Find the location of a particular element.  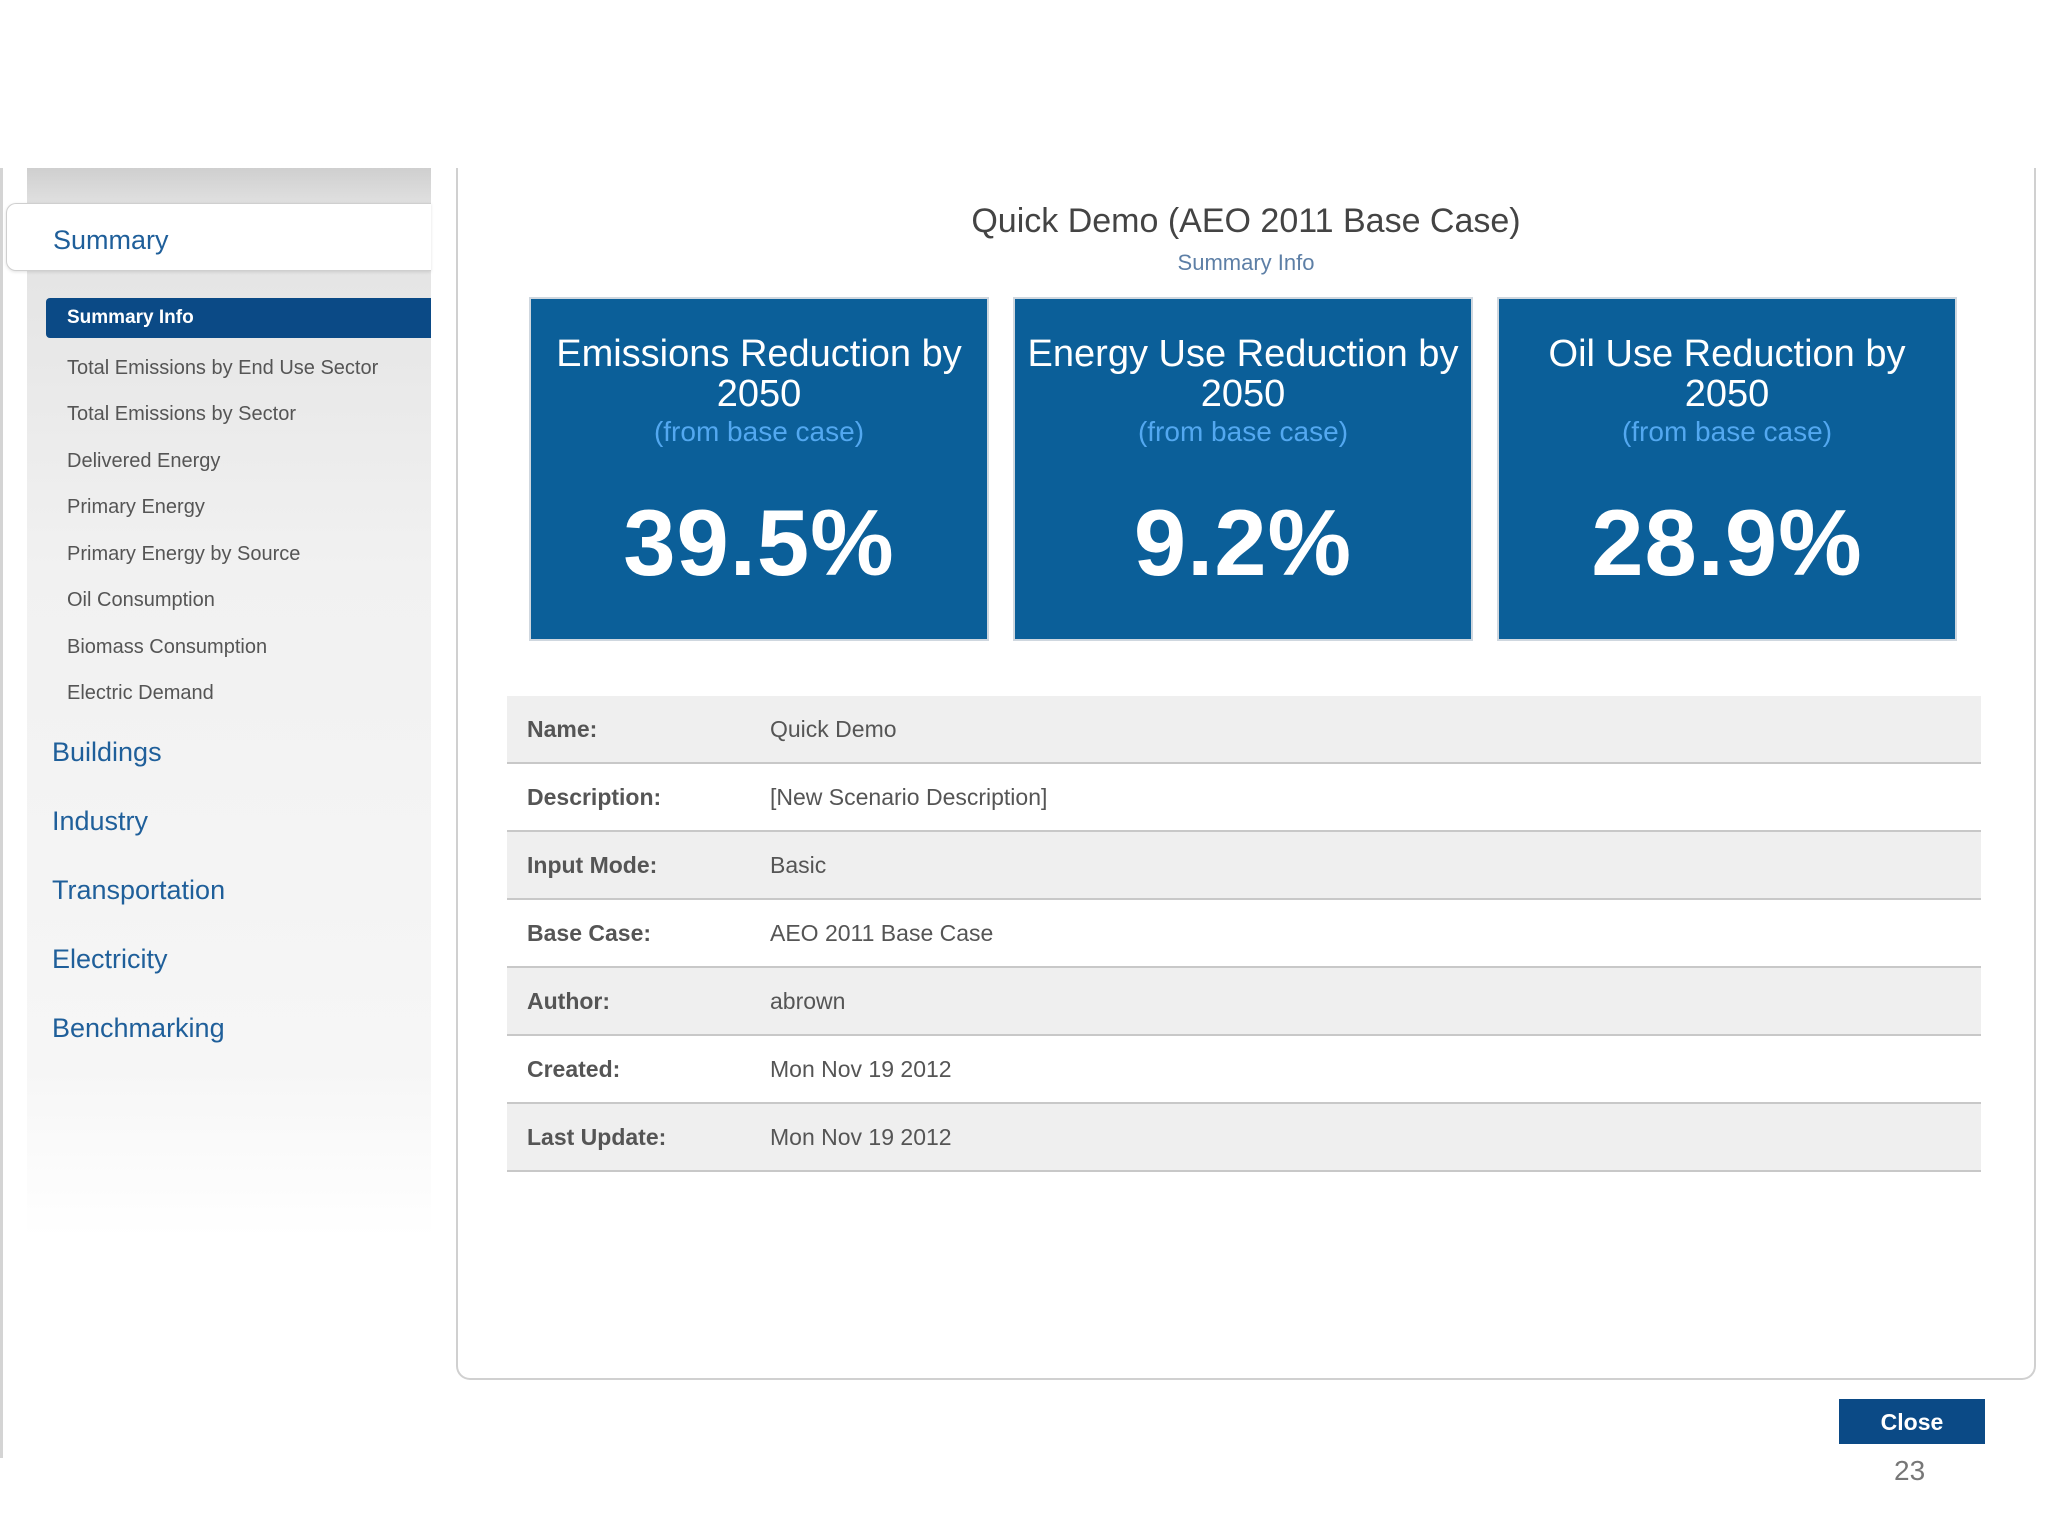

card-value: 9.2% is located at coordinates (1243, 542).